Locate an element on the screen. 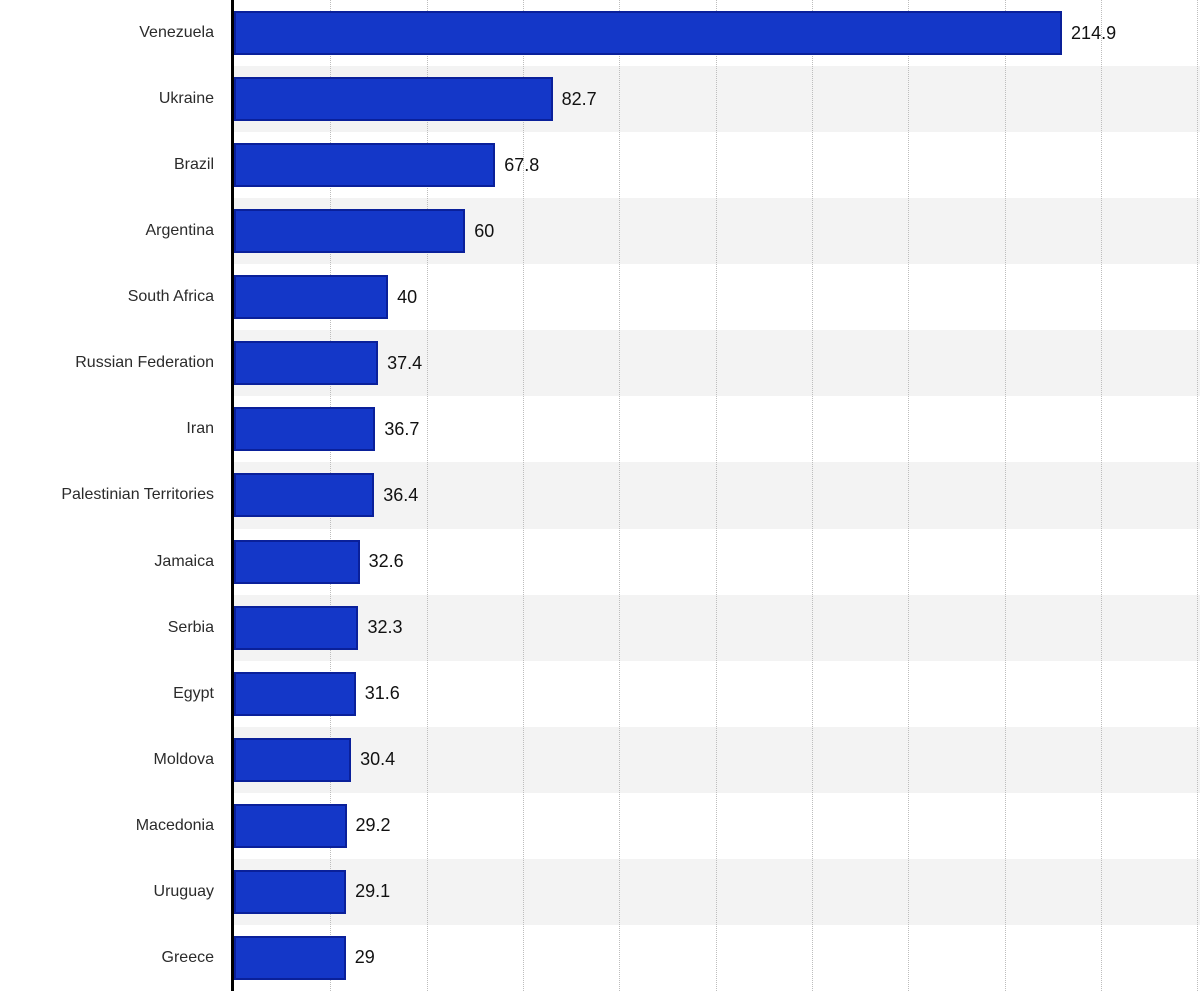 This screenshot has width=1200, height=991. category-label-cell: Palestinian Territories is located at coordinates (117, 495).